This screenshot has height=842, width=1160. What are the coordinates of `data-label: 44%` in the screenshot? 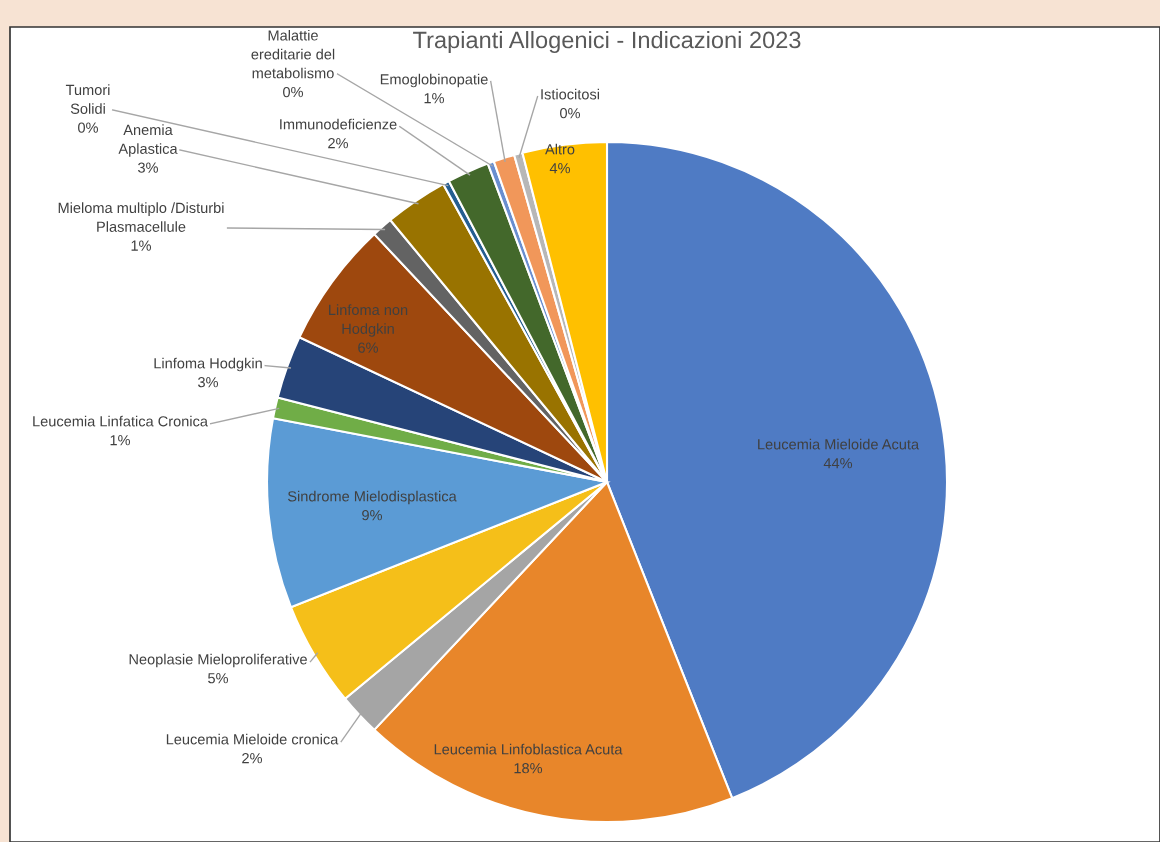 It's located at (838, 463).